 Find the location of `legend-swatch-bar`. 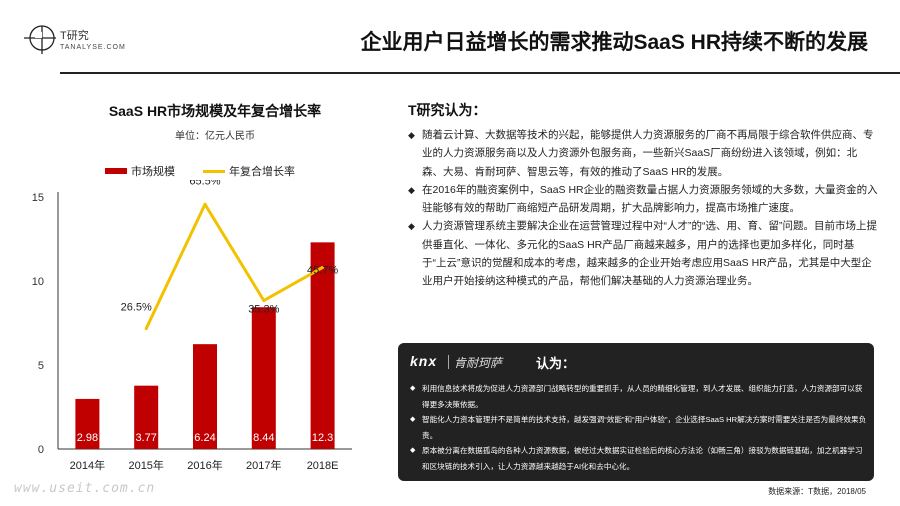

legend-swatch-bar is located at coordinates (116, 171).